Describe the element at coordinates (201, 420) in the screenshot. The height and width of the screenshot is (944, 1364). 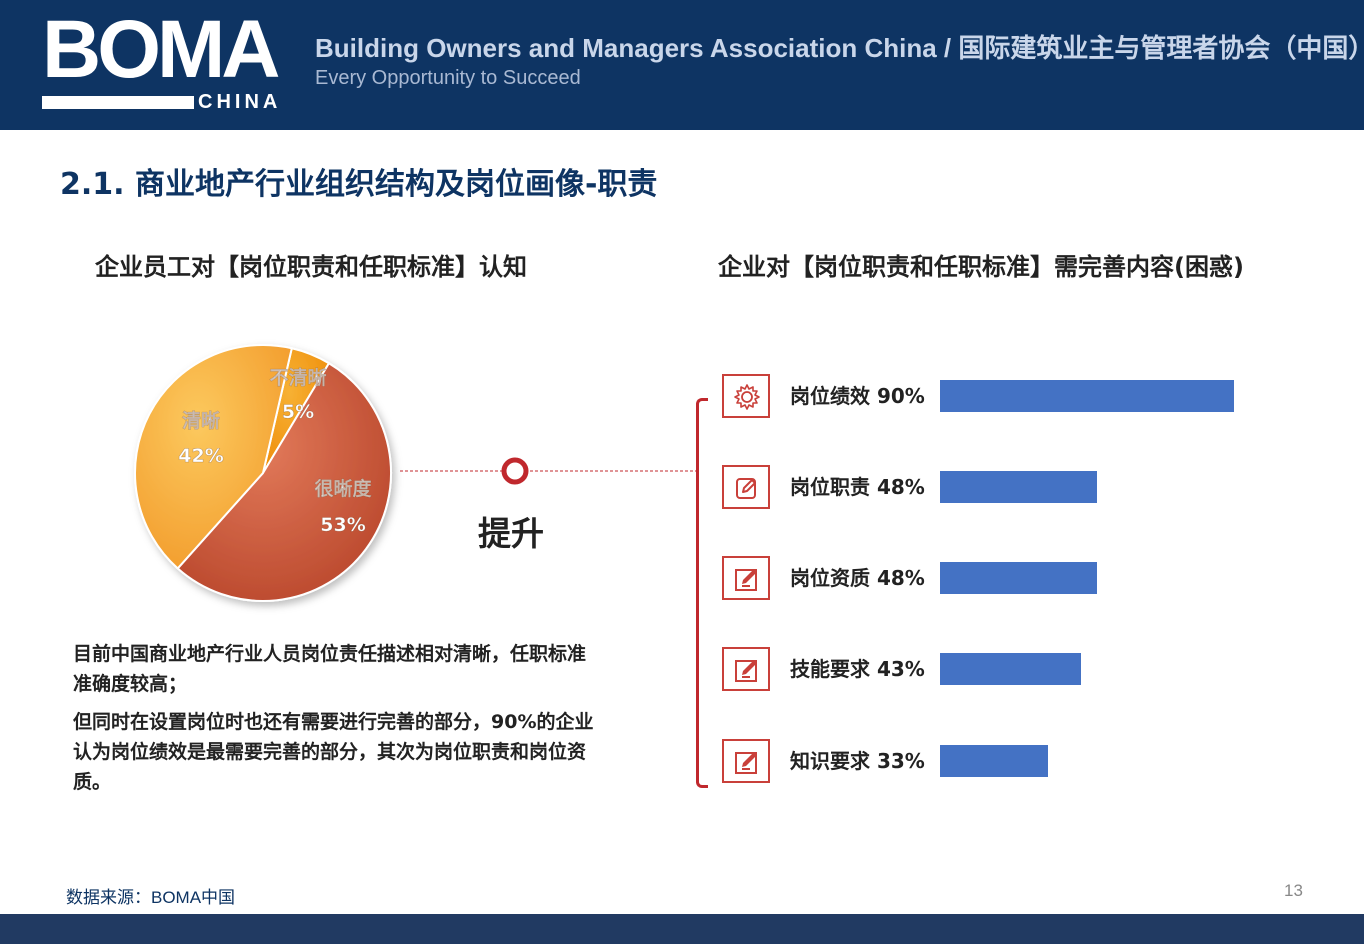
I see `pie-label-name-1: 清晰` at that location.